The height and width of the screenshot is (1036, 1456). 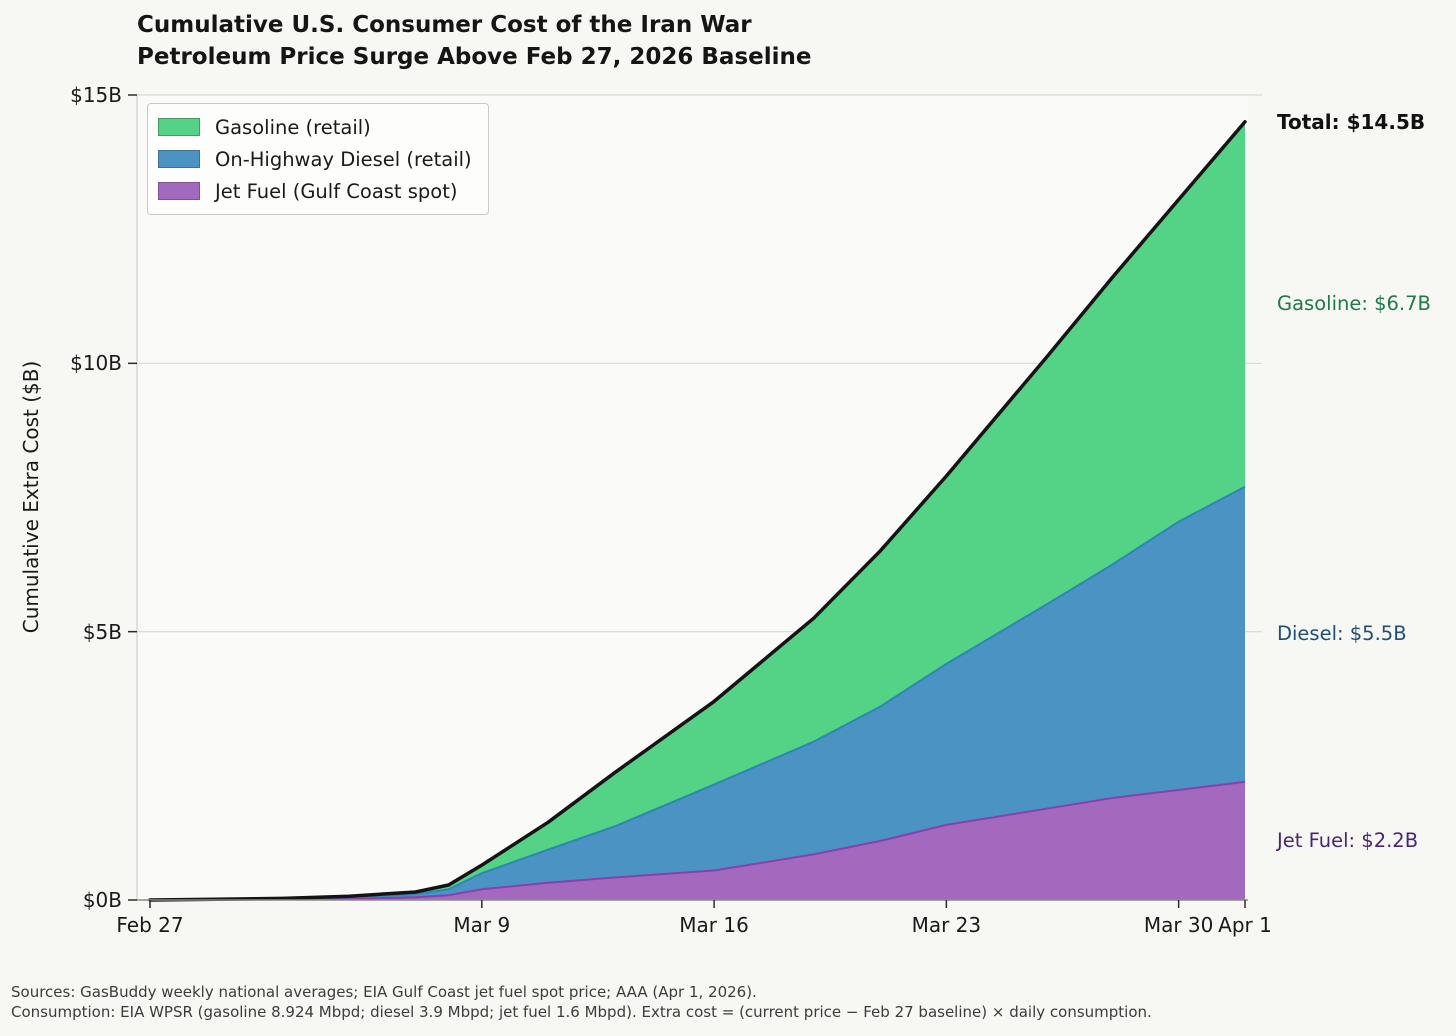 What do you see at coordinates (102, 631) in the screenshot?
I see `y-tick-label: $5B` at bounding box center [102, 631].